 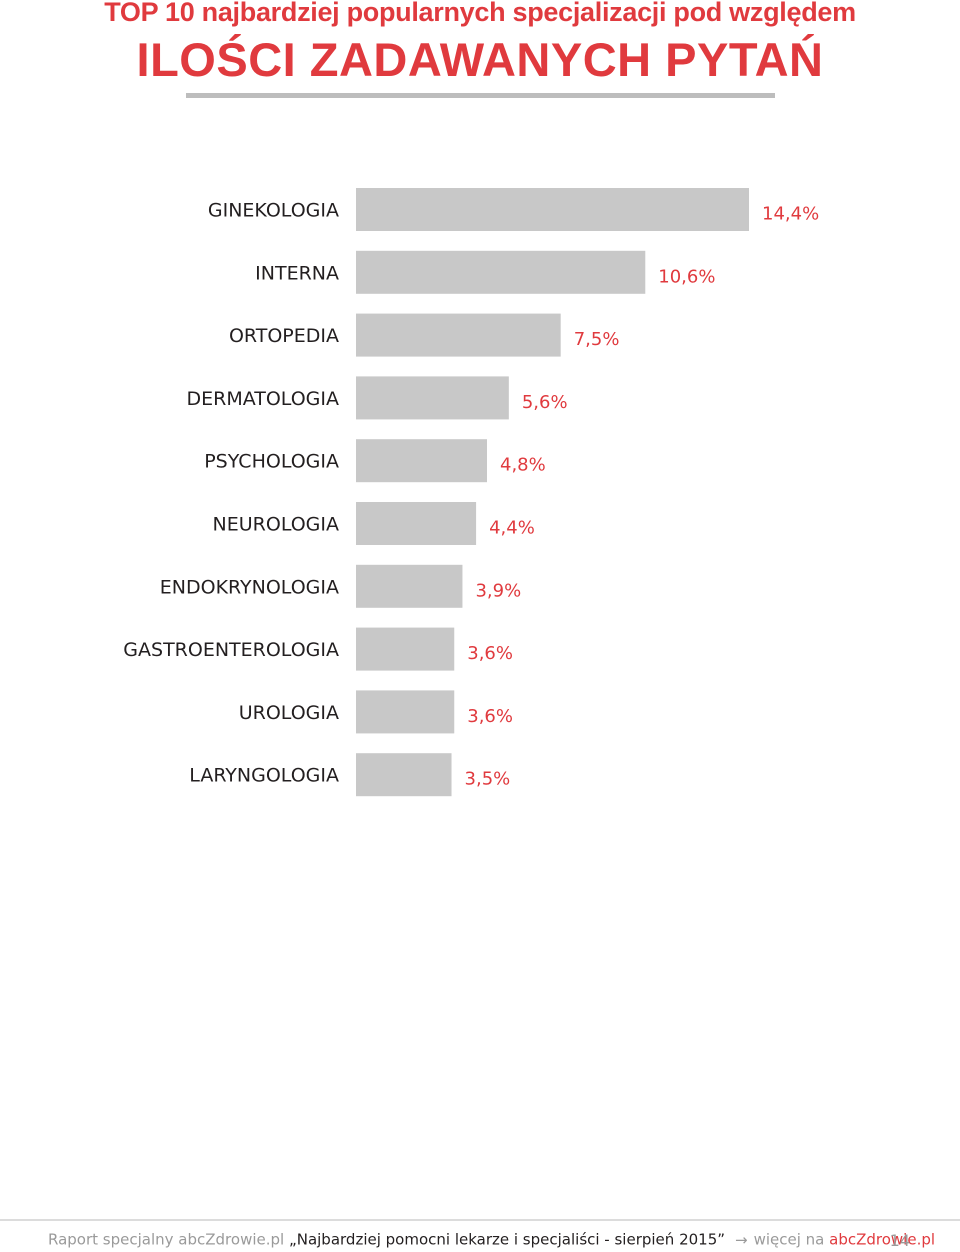 I want to click on category-label: UROLOGIA, so click(x=289, y=713).